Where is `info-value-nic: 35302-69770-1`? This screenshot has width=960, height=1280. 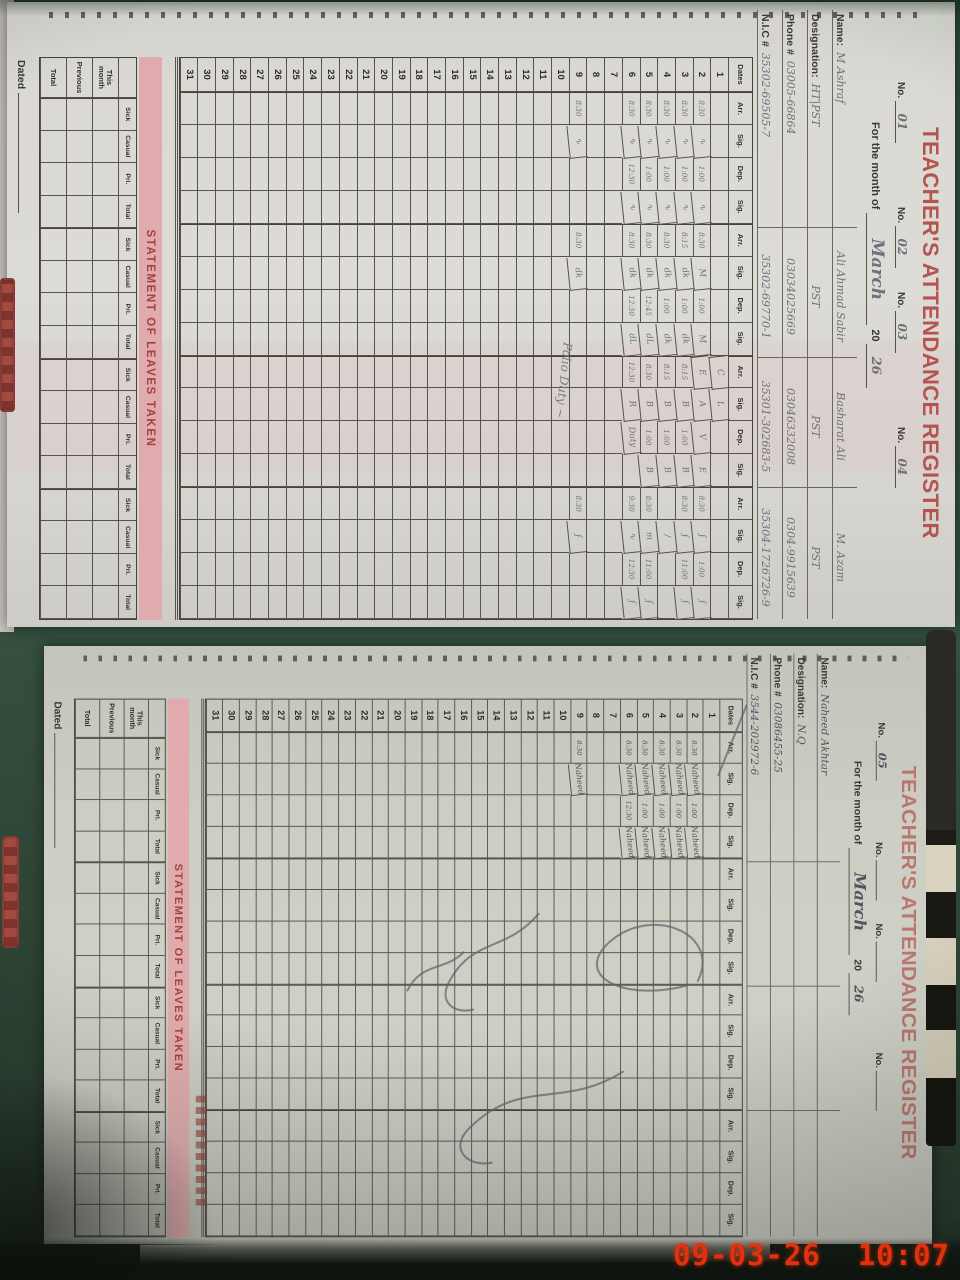 info-value-nic: 35302-69770-1 is located at coordinates (765, 296).